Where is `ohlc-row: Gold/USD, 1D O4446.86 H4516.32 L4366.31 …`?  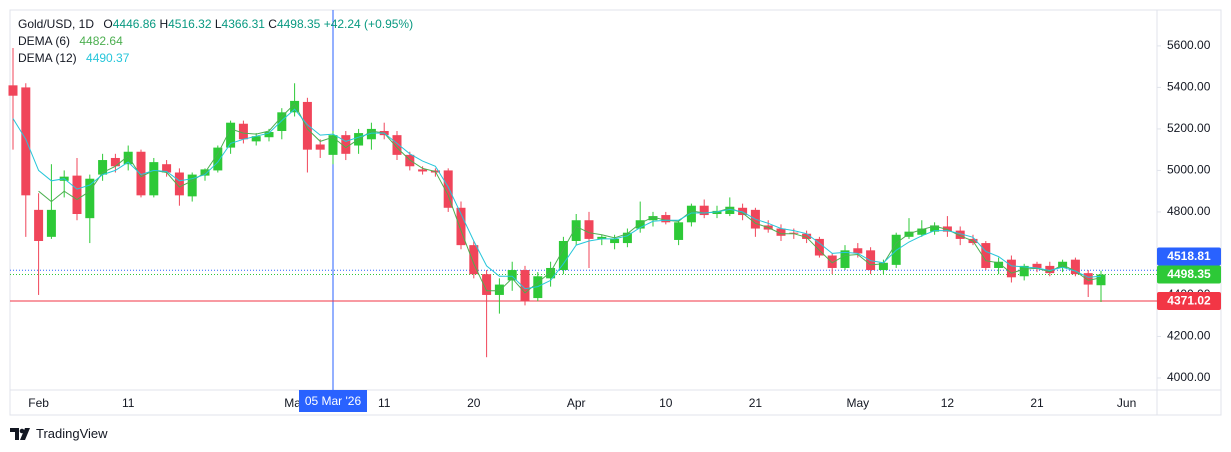 ohlc-row: Gold/USD, 1D O4446.86 H4516.32 L4366.31 … is located at coordinates (215, 24).